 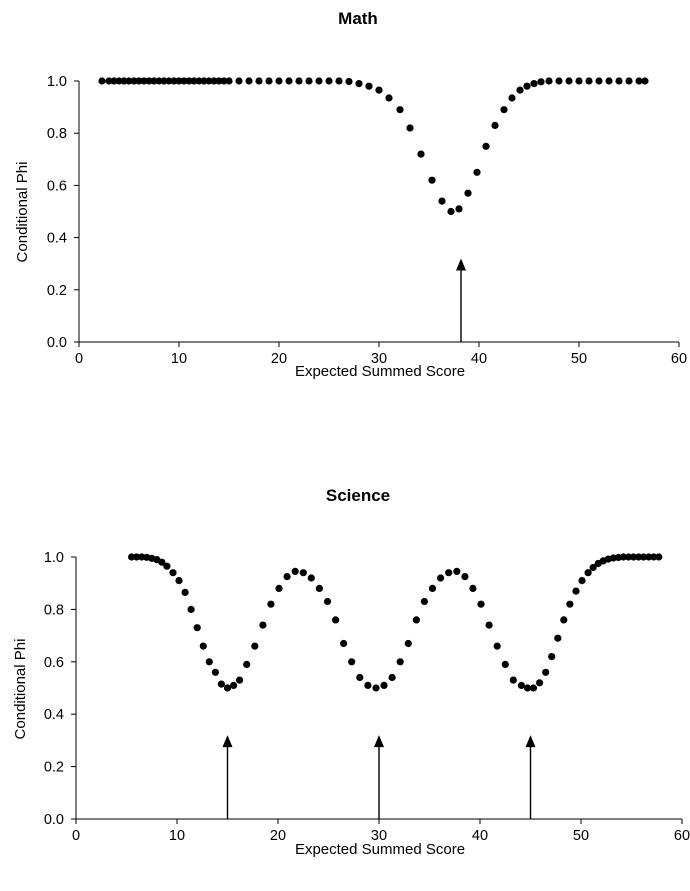 I want to click on science-x-axis-label: Expected Summed Score, so click(x=380, y=849).